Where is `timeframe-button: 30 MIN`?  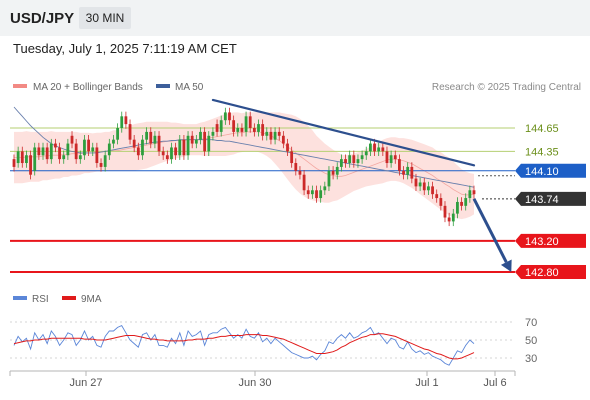
timeframe-button: 30 MIN is located at coordinates (105, 18).